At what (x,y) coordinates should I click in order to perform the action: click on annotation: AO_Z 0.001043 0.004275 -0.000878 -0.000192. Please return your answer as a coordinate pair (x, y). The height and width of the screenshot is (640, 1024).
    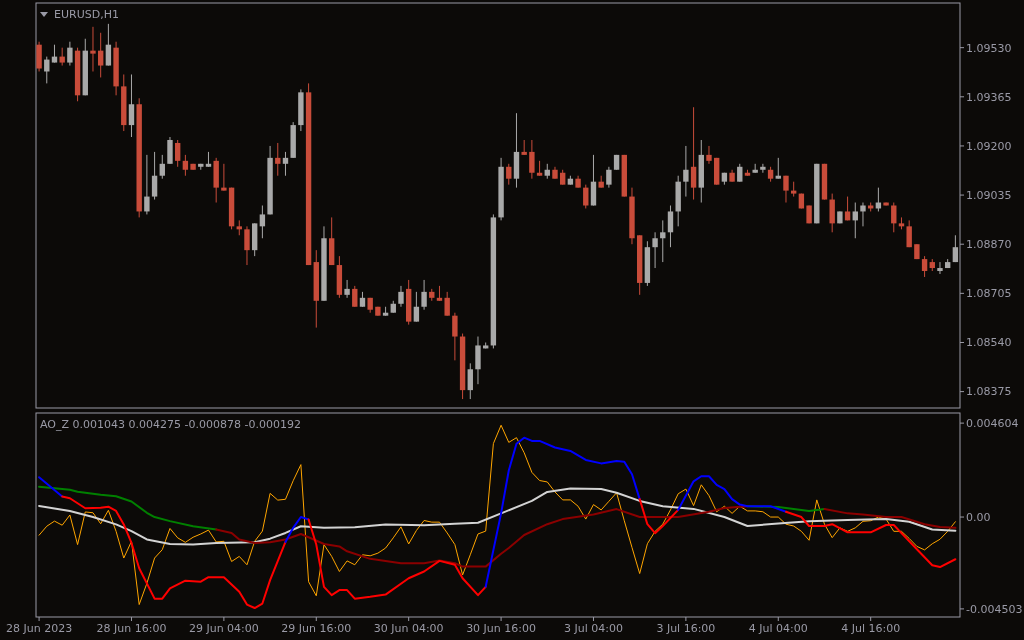
    Looking at the image, I should click on (170, 424).